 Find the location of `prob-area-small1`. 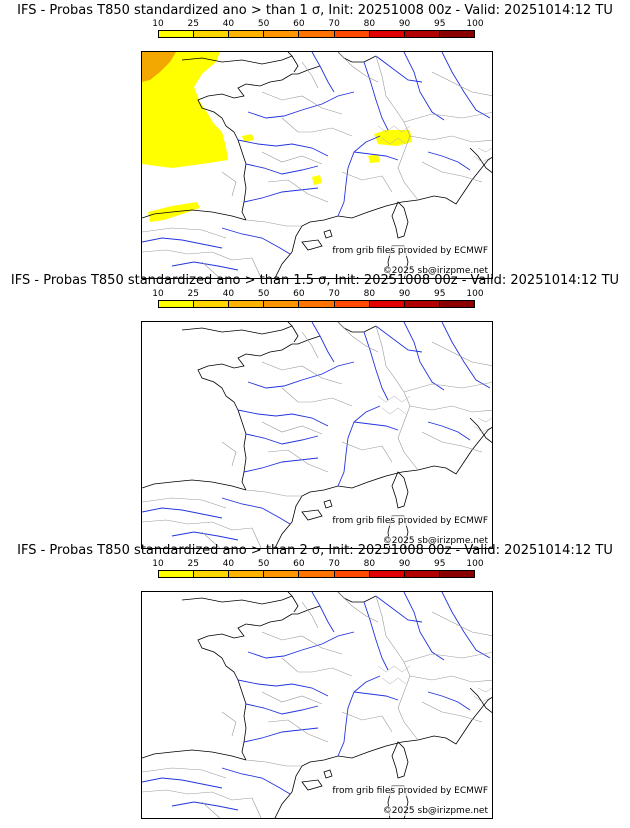

prob-area-small1 is located at coordinates (248, 138).